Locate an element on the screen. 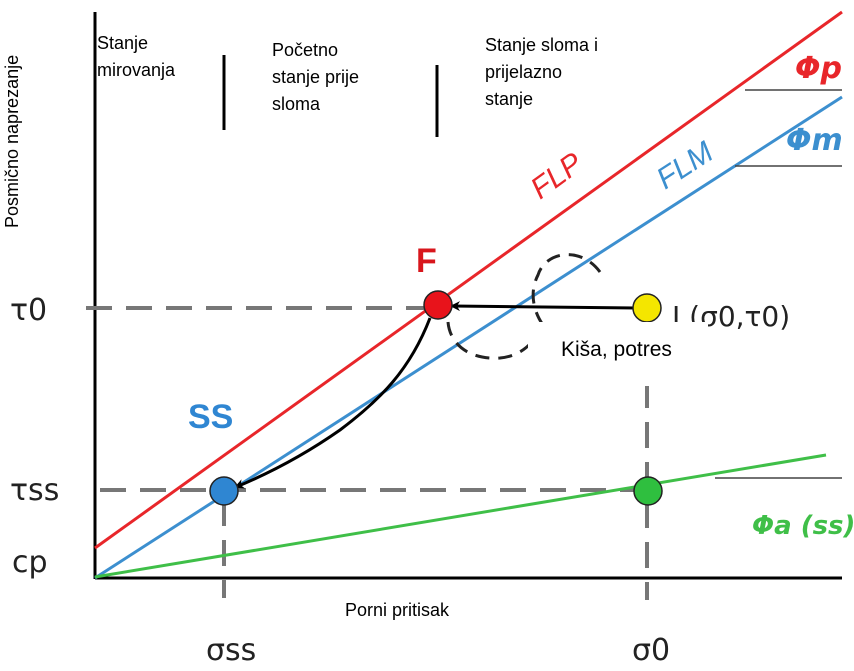 This screenshot has width=854, height=671. phase-failure-line-2: prijelazno is located at coordinates (524, 72).